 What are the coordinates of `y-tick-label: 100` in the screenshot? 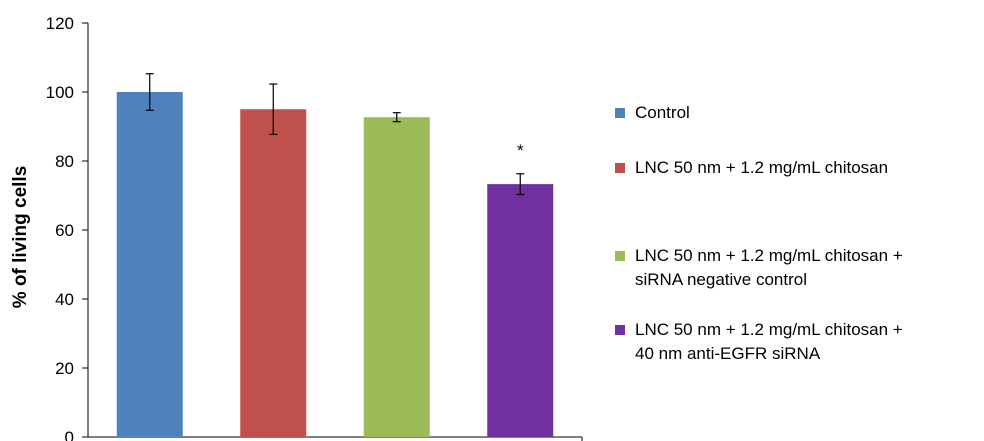 It's located at (60, 92).